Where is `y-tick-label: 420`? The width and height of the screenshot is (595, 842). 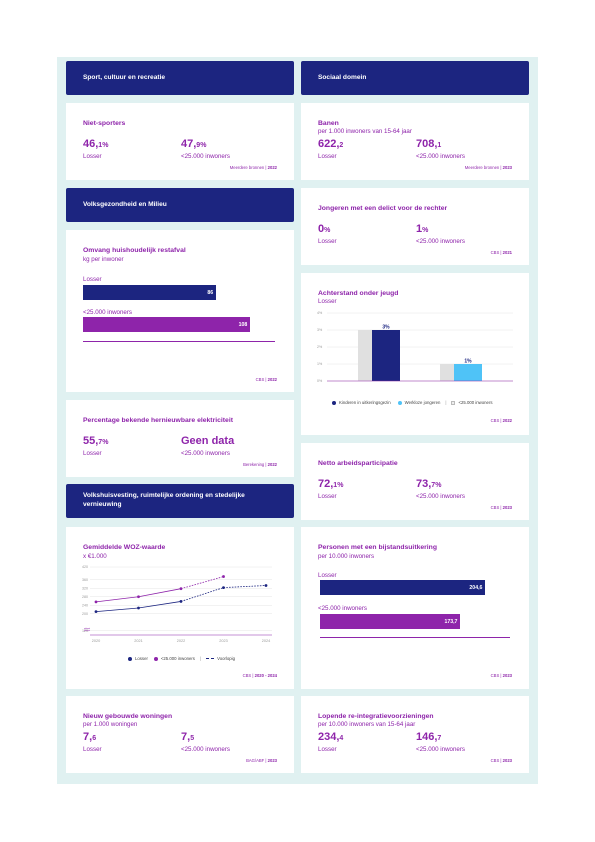 y-tick-label: 420 is located at coordinates (85, 567).